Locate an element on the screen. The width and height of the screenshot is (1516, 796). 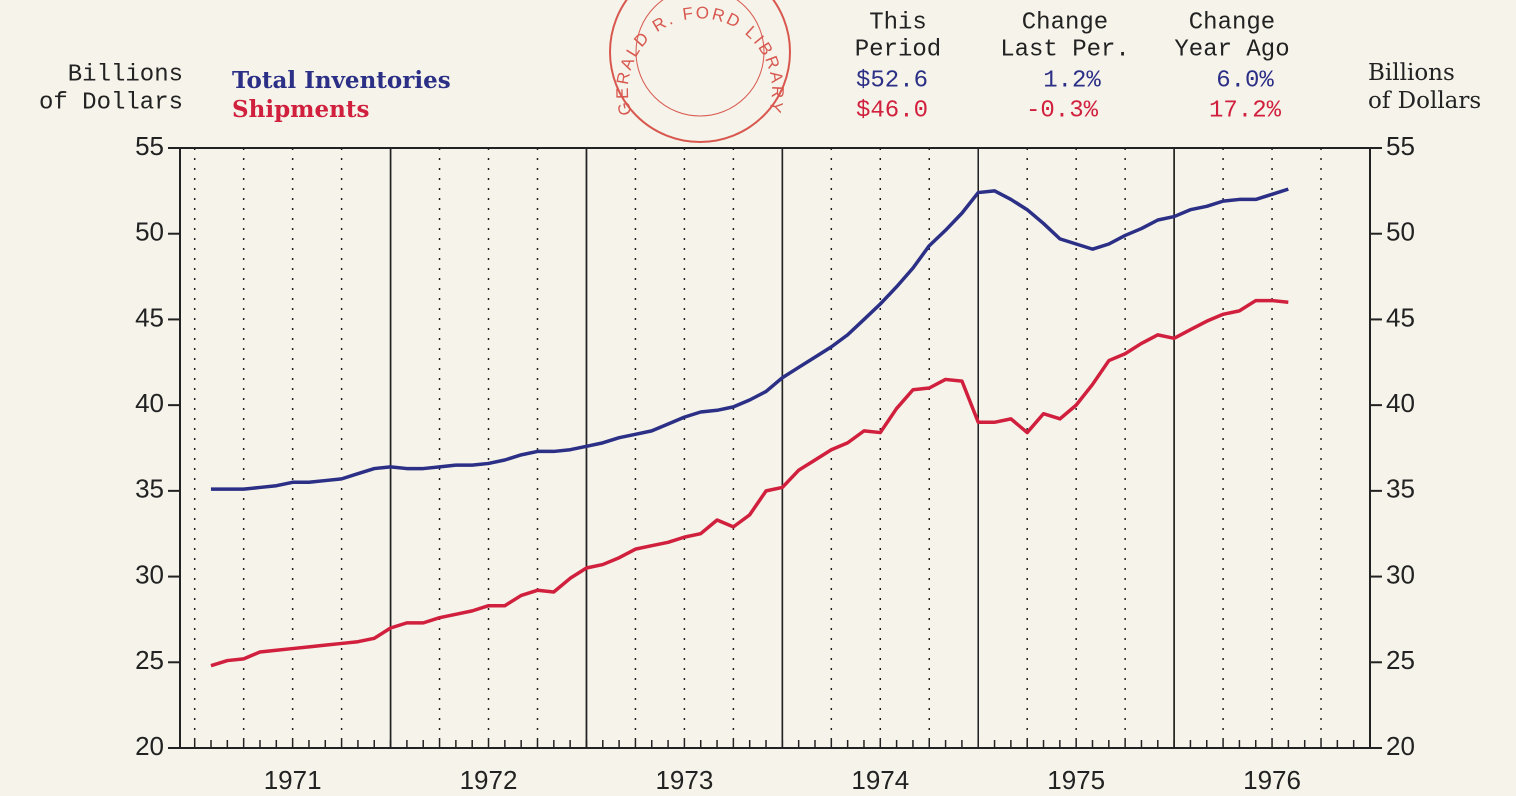
stamp-text: GERALD R. FORD LIBRARY is located at coordinates (699, 61).